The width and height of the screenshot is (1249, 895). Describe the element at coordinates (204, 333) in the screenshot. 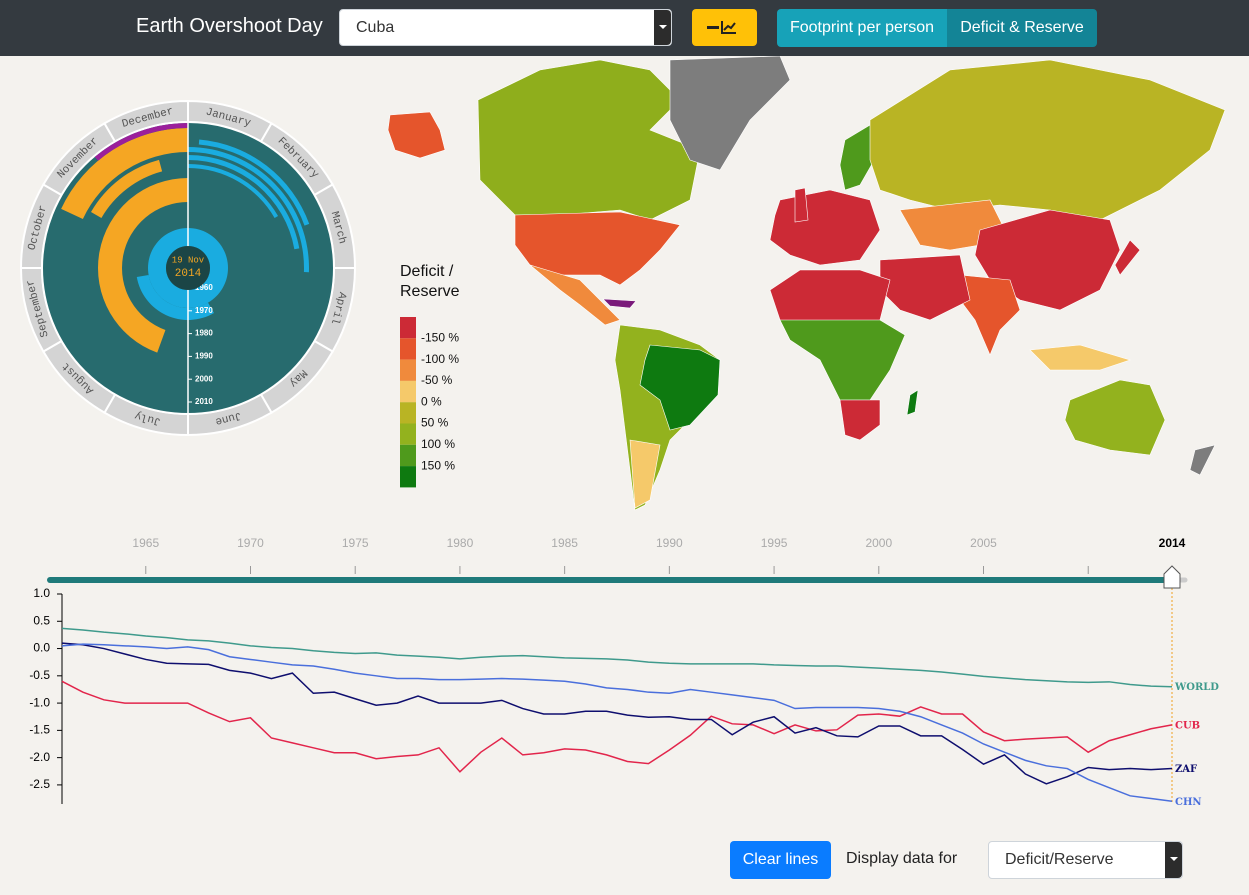

I see `year-tick-label: 1980` at that location.